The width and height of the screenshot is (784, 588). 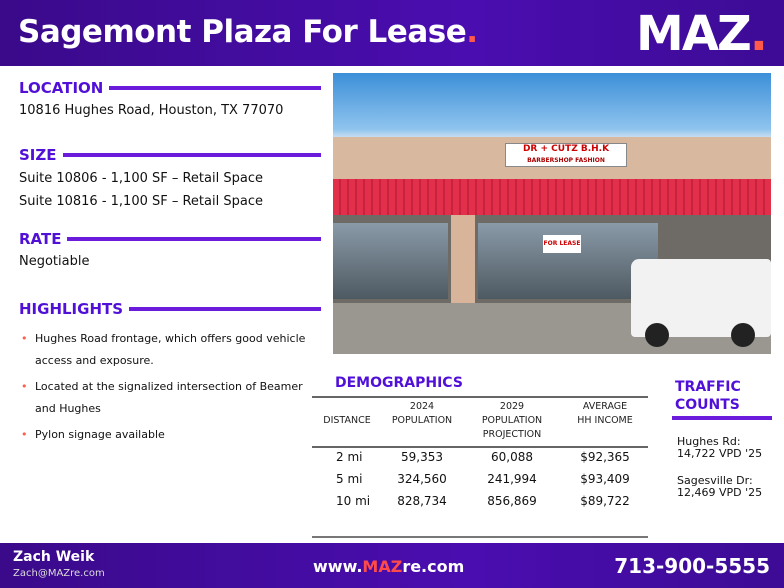 I want to click on column-header: 2029 POPULATION PROJECTION, so click(x=512, y=422).